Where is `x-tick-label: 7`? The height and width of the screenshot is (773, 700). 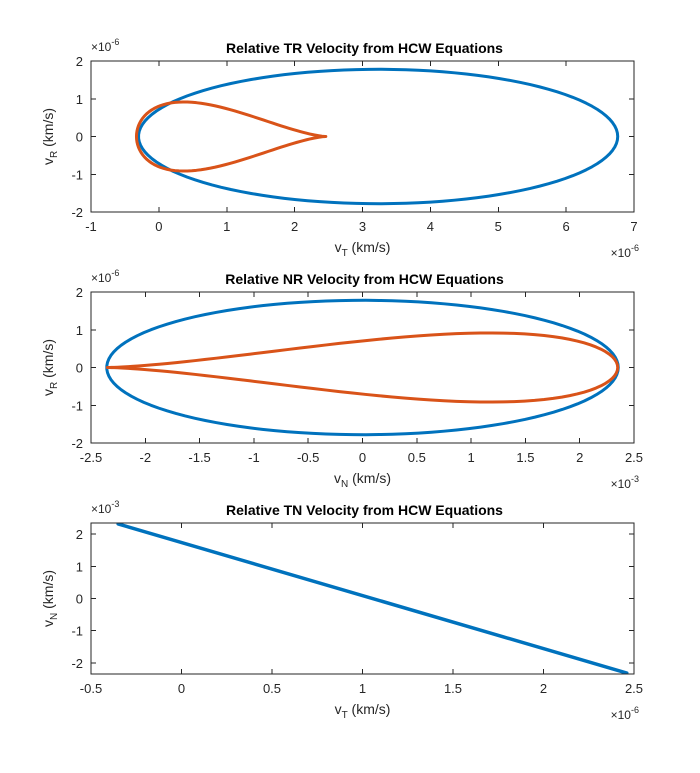 x-tick-label: 7 is located at coordinates (633, 226).